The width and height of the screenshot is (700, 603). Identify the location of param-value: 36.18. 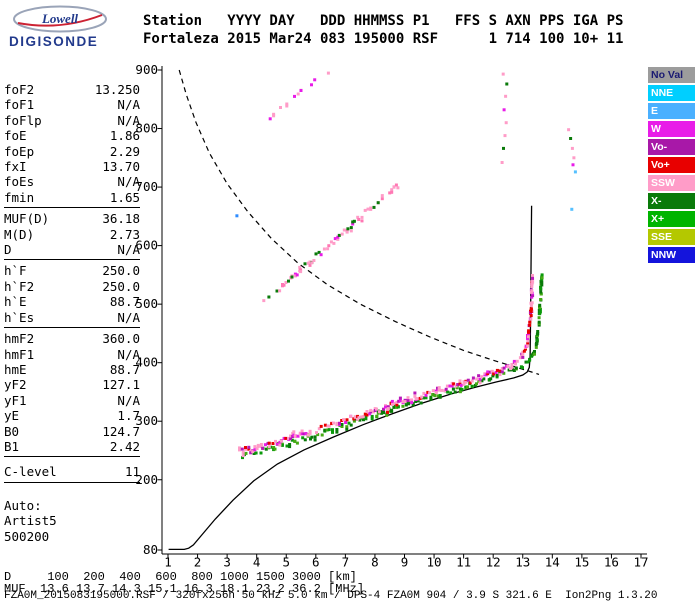
(121, 219).